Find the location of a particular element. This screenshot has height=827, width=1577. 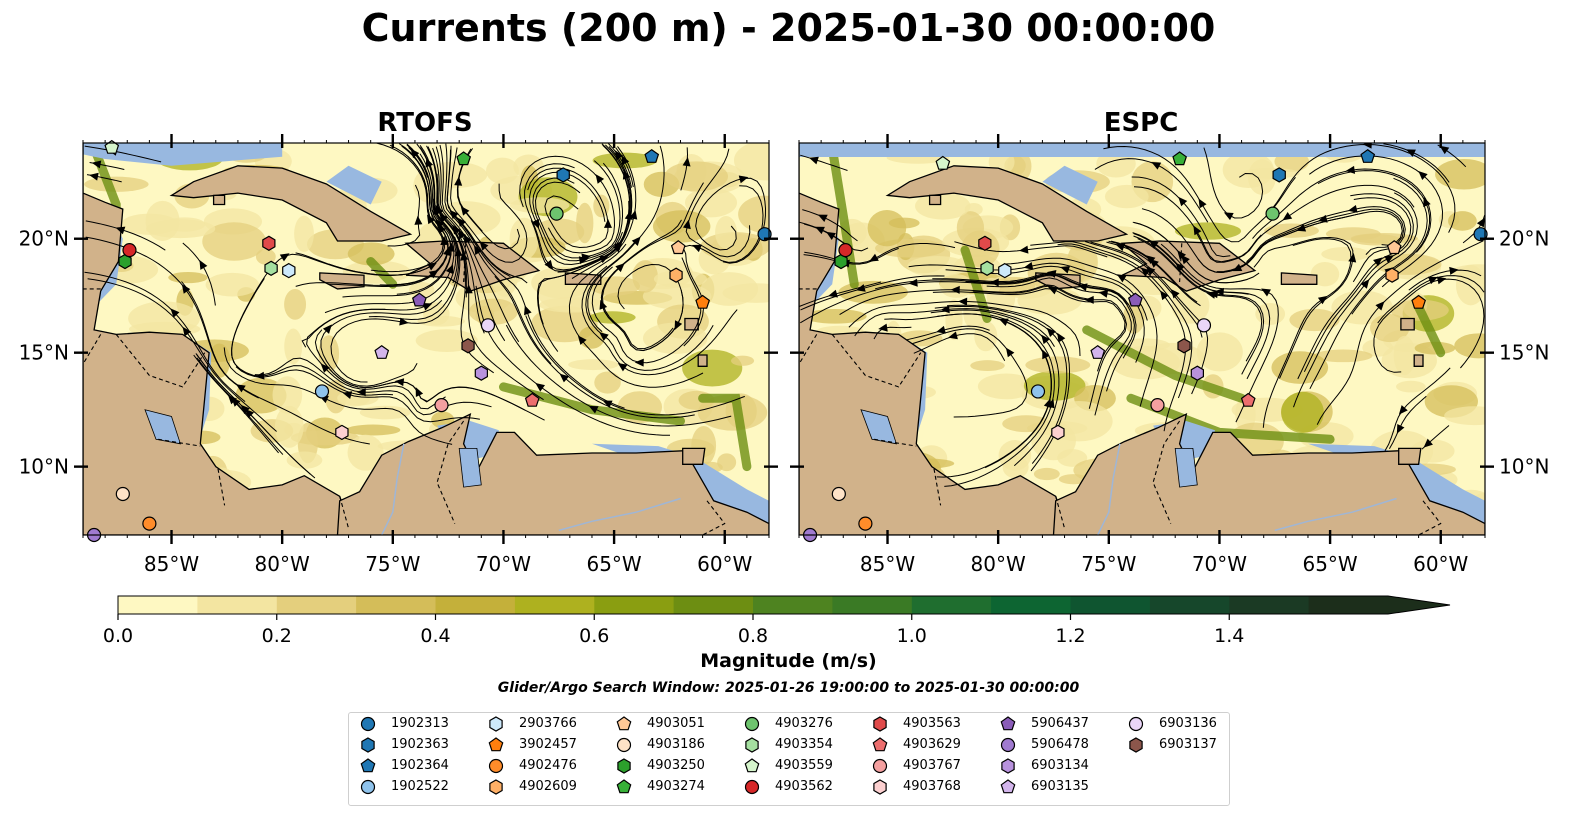

nodata-band is located at coordinates (1142, 150).